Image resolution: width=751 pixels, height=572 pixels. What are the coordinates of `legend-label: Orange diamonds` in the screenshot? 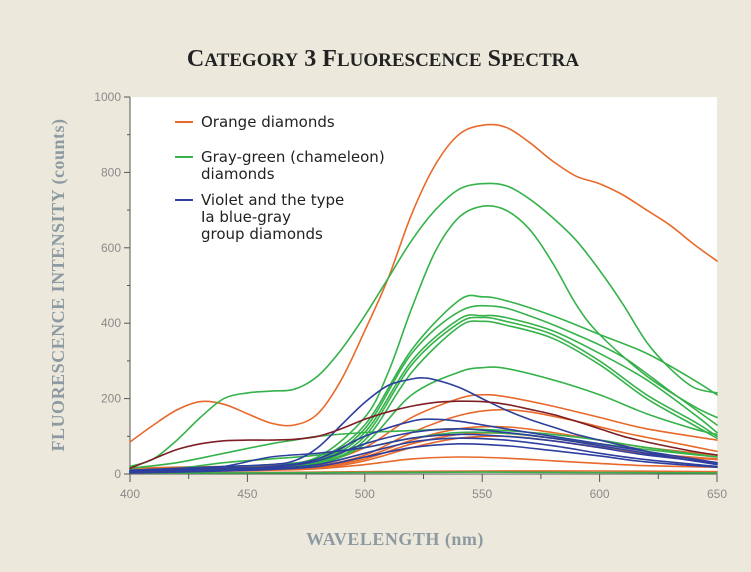 It's located at (268, 122).